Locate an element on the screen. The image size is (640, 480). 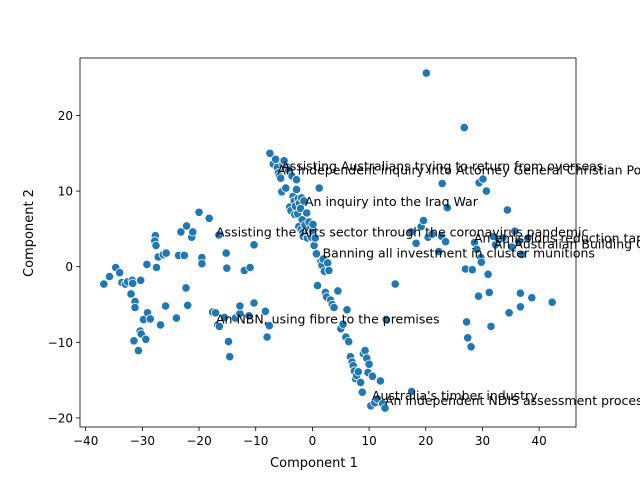
x-tick-label: 30 is located at coordinates (482, 441).